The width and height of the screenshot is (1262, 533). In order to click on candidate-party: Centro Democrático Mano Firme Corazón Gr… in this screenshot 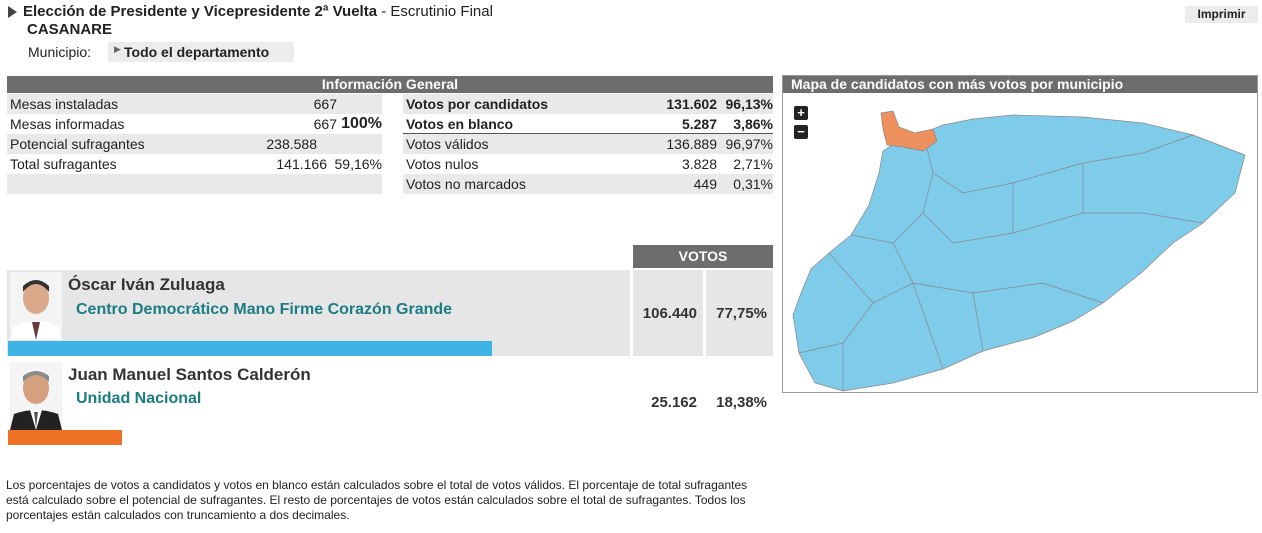, I will do `click(264, 309)`.